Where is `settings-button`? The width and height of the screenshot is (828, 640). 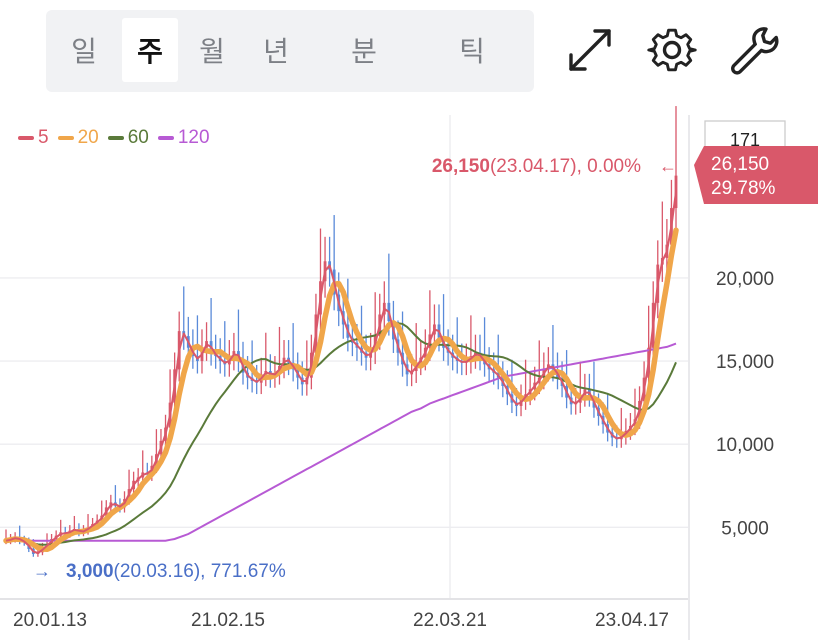 settings-button is located at coordinates (672, 50).